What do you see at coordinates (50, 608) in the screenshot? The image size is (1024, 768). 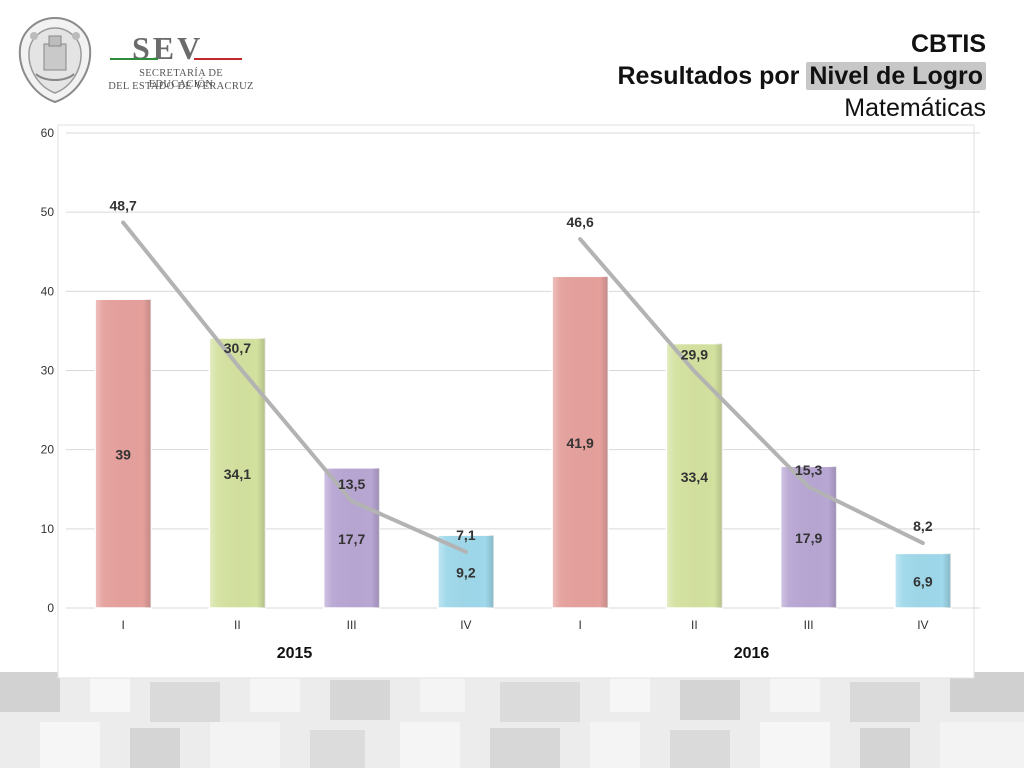 I see `y-tick-label: 0` at bounding box center [50, 608].